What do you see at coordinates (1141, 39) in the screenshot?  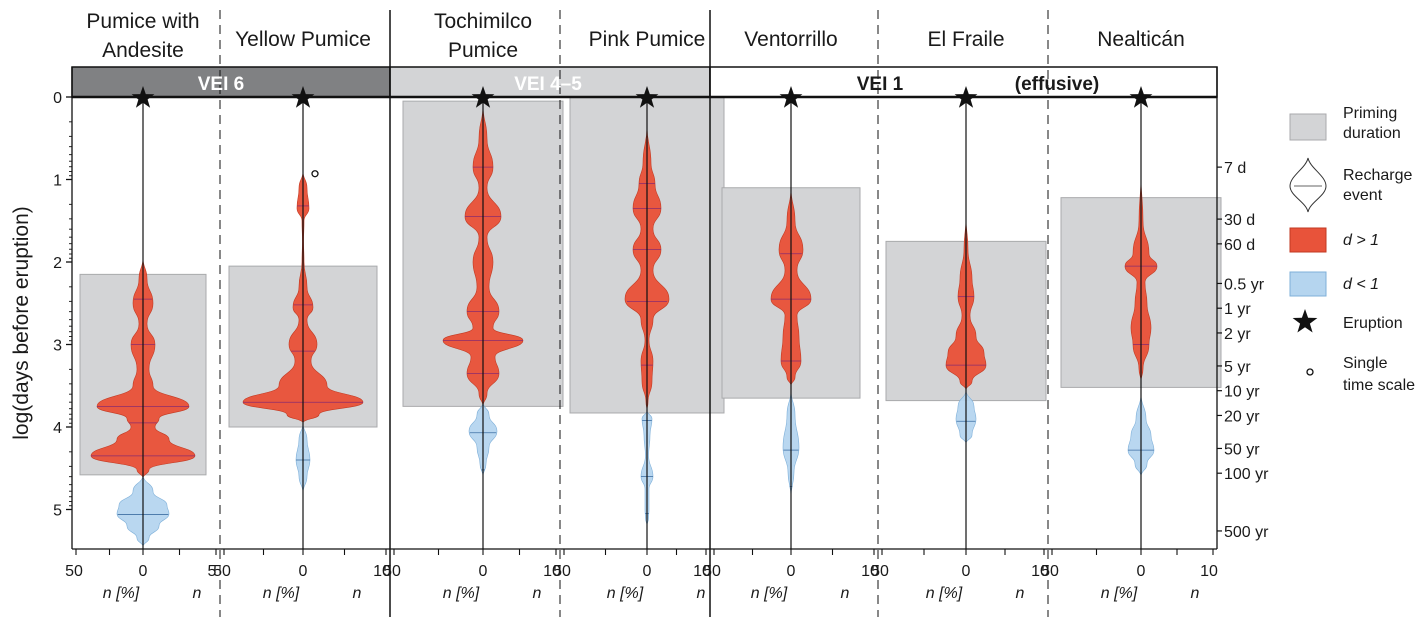 I see `panel-title: Nealticán` at bounding box center [1141, 39].